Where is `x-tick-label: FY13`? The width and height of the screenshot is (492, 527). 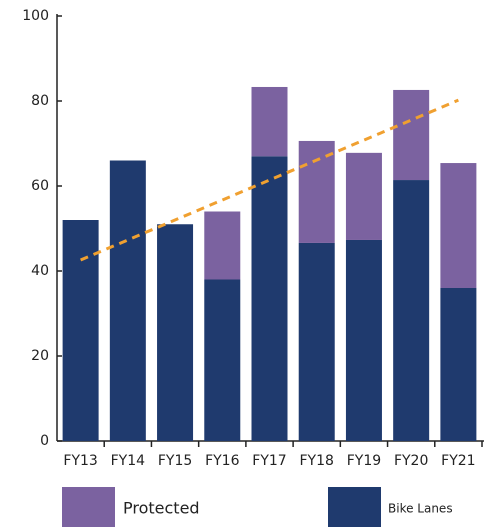
x-tick-label: FY13 is located at coordinates (80, 461).